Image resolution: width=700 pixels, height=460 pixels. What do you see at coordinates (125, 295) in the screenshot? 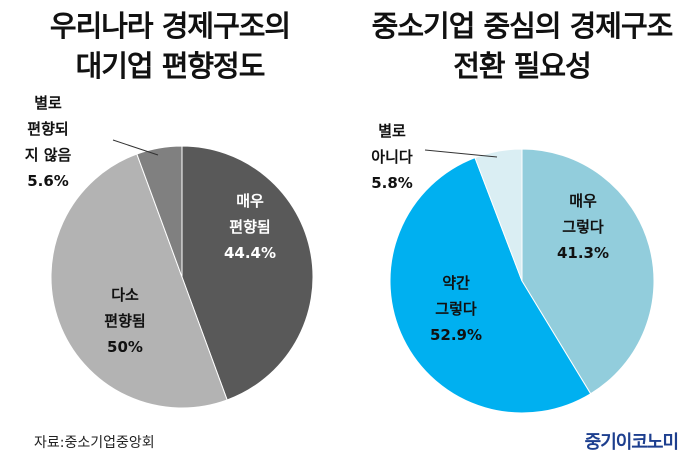
I see `pie-0-slice-1-label: 다소` at bounding box center [125, 295].